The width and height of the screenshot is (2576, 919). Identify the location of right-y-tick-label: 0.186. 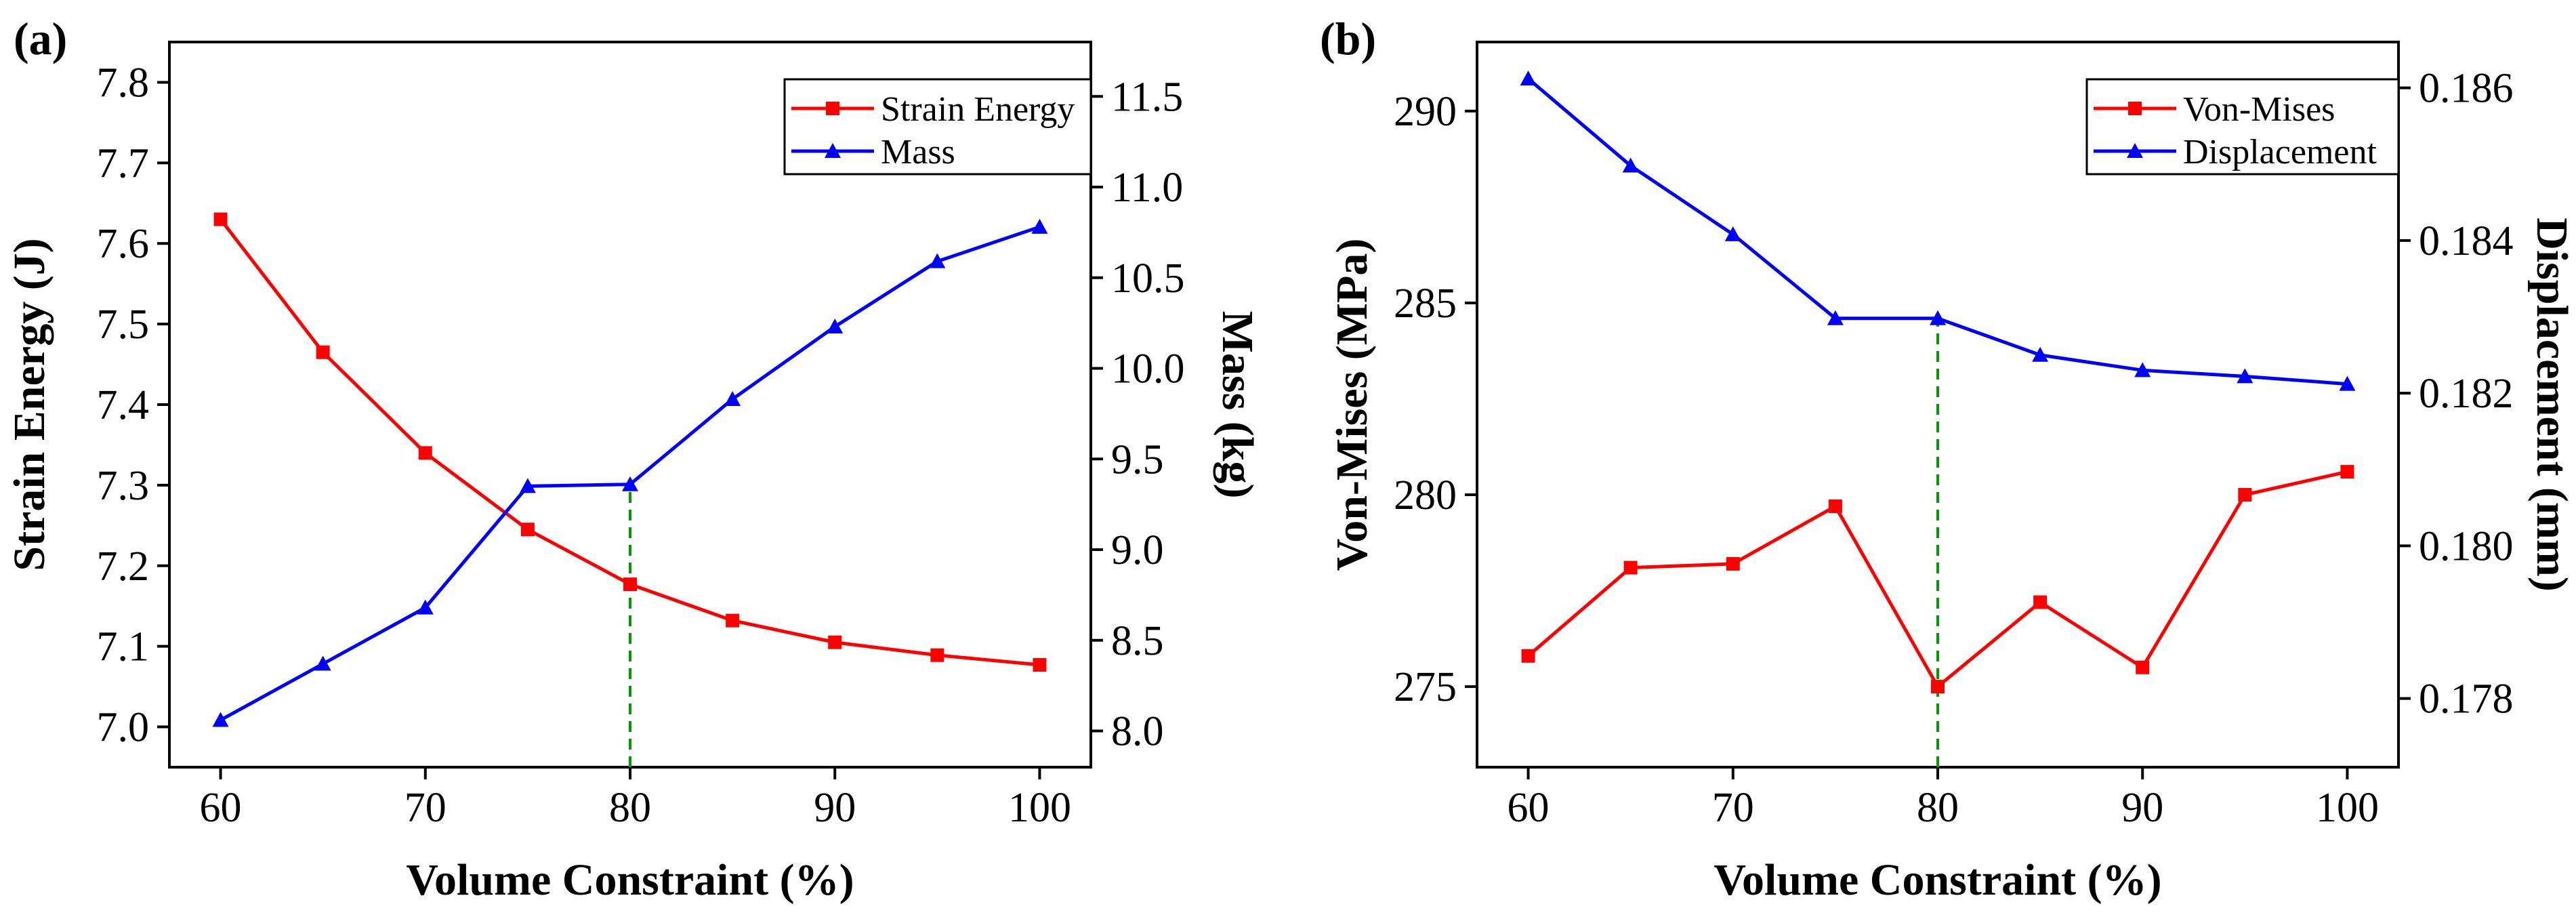
(2466, 89).